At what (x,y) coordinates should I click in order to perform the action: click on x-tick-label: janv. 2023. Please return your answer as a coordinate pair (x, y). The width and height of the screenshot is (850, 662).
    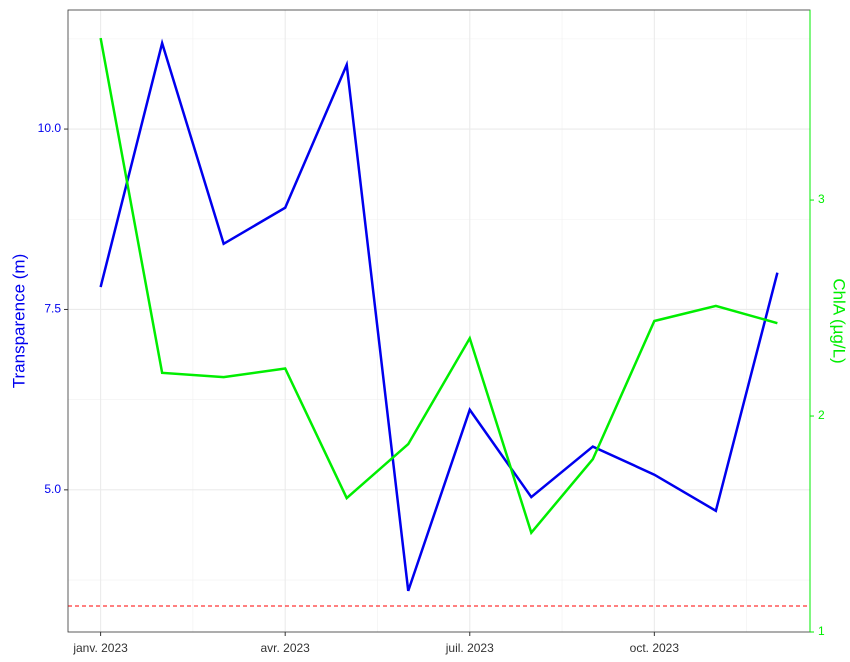
    Looking at the image, I should click on (100, 648).